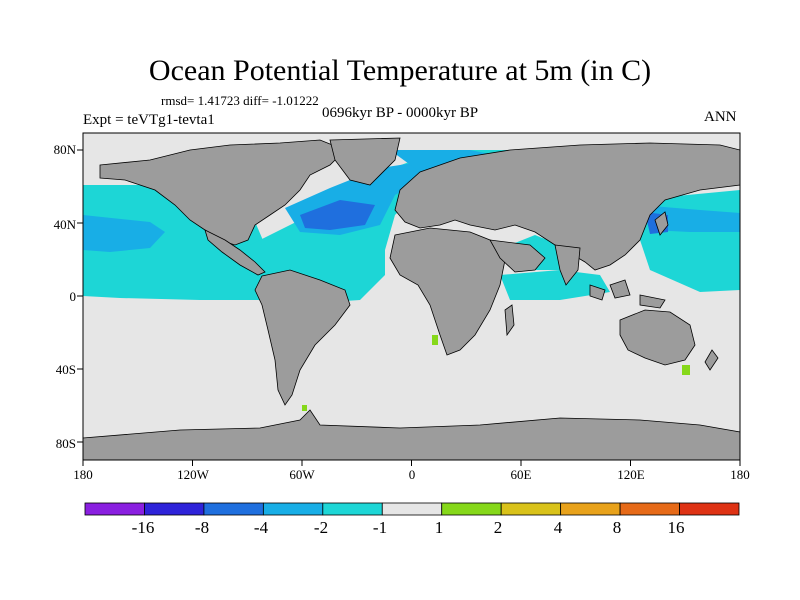 Image resolution: width=800 pixels, height=600 pixels. Describe the element at coordinates (65, 369) in the screenshot. I see `lat-tick-label: 40S` at that location.